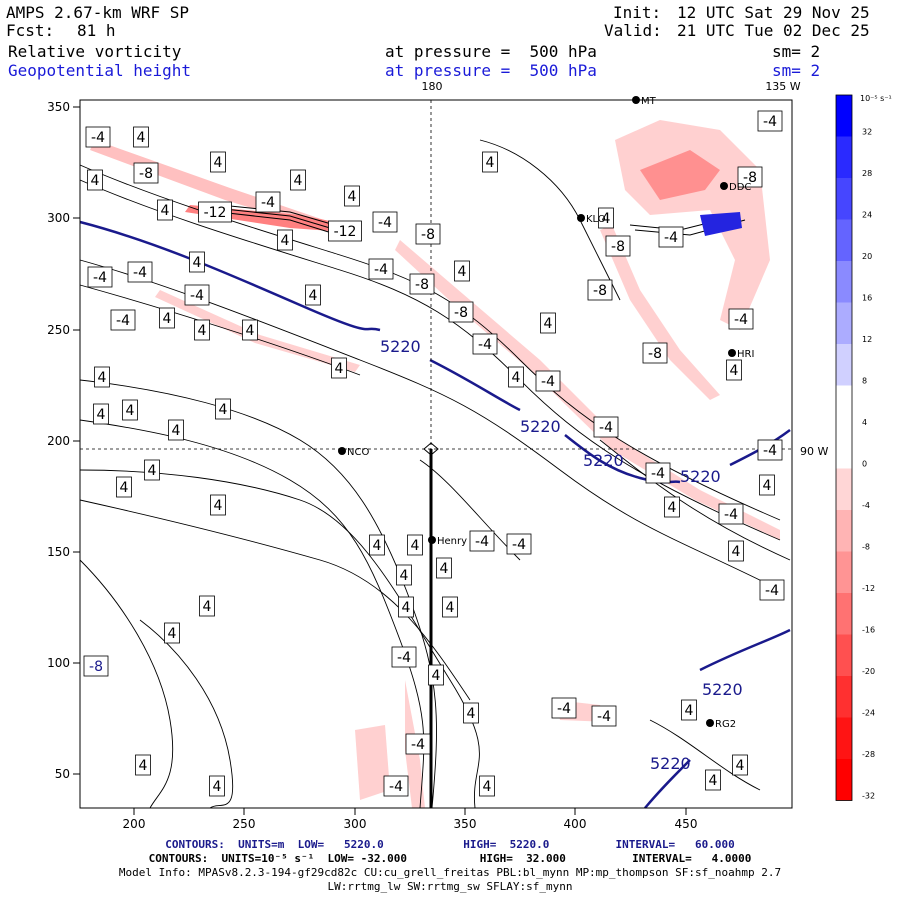 The height and width of the screenshot is (900, 900). Describe the element at coordinates (796, 51) in the screenshot. I see `smoothing-vorticity: sm= 2` at that location.